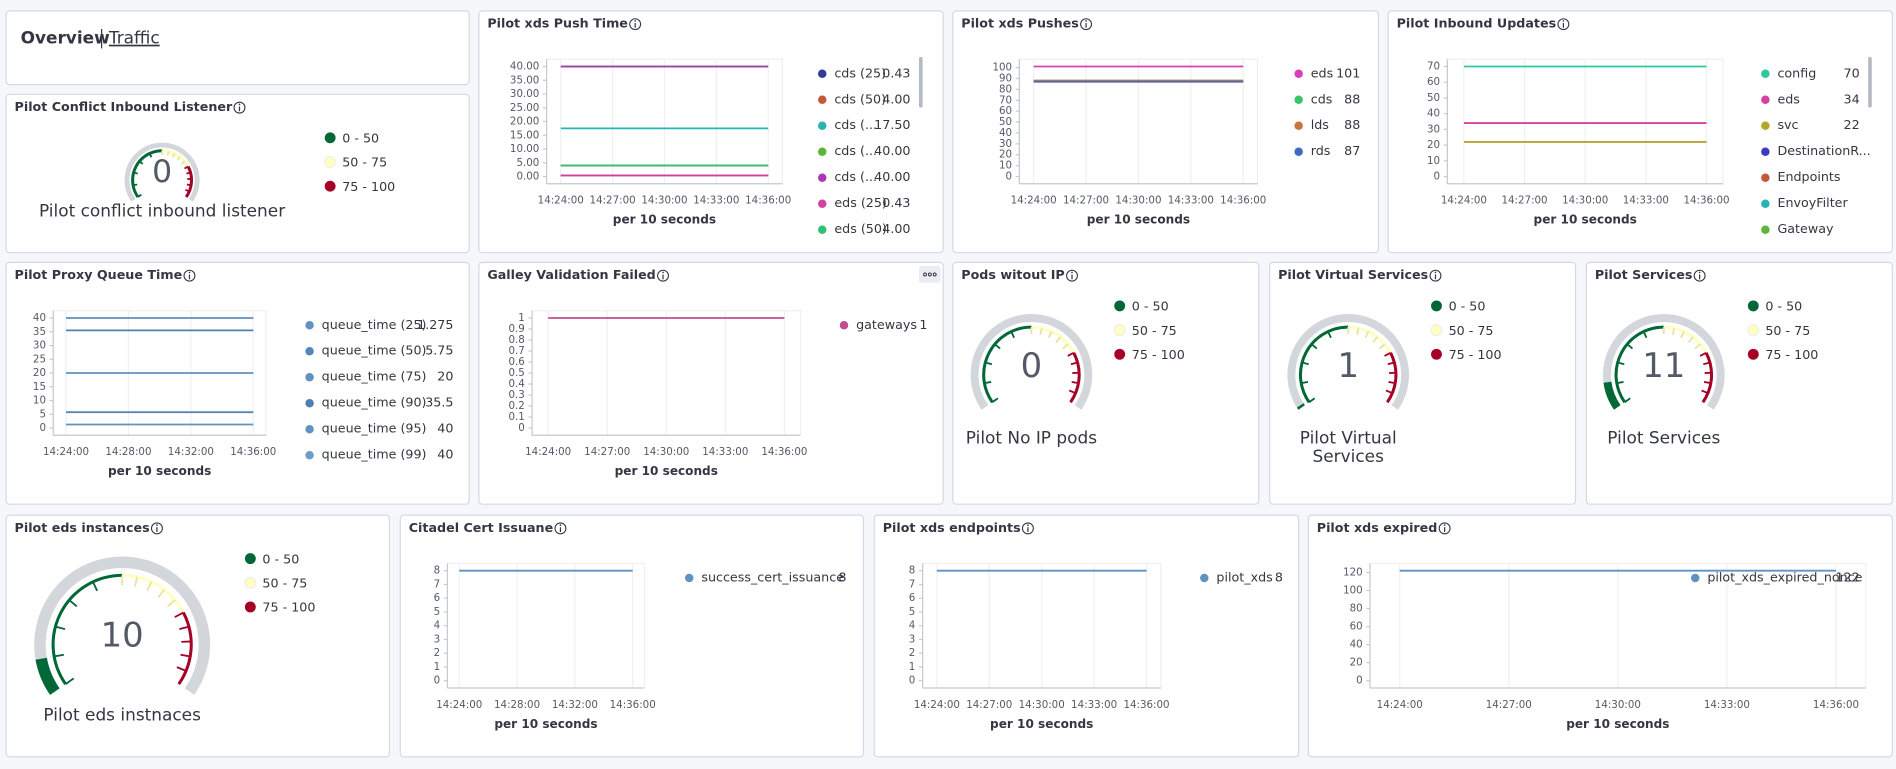 The image size is (1896, 769). Describe the element at coordinates (912, 626) in the screenshot. I see `y-tick-label: 4` at that location.